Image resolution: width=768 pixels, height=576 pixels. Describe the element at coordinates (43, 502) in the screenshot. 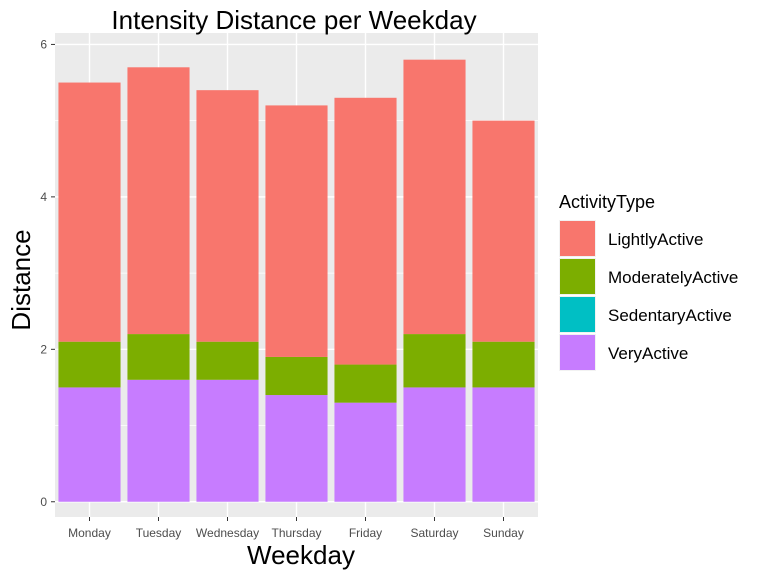

I see `y-tick-label: 0` at that location.